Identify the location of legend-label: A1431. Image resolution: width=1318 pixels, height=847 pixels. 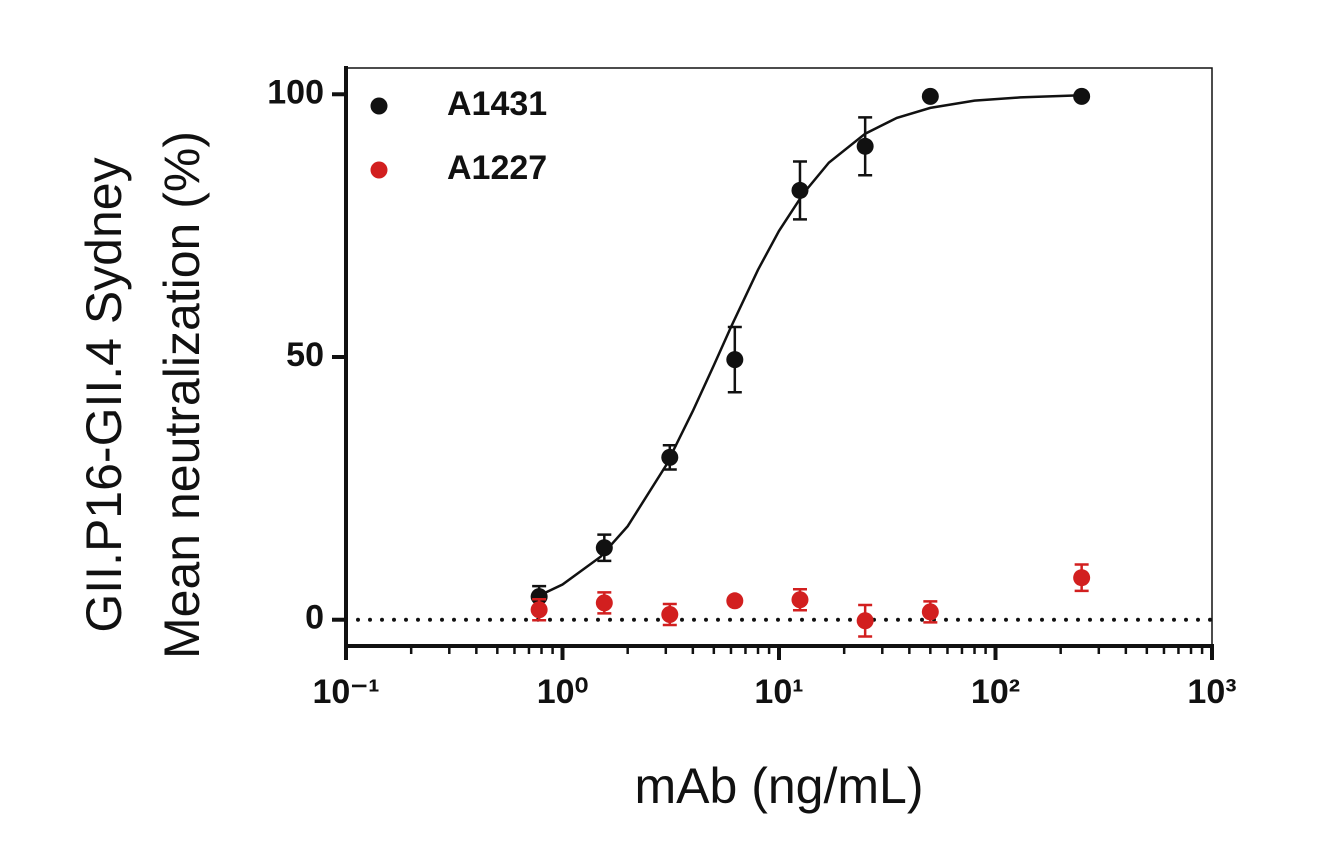
(497, 104).